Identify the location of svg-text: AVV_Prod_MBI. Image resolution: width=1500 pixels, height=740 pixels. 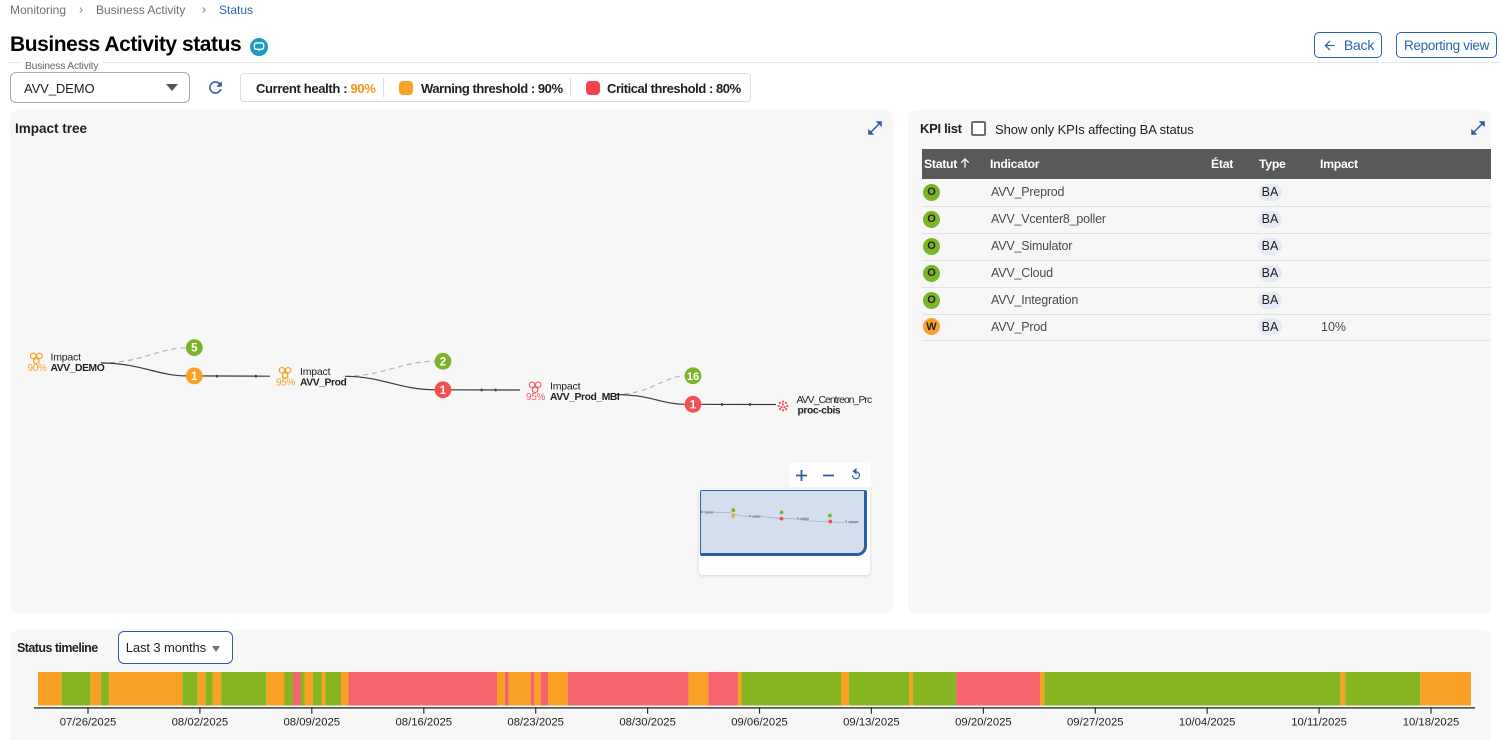
(585, 397).